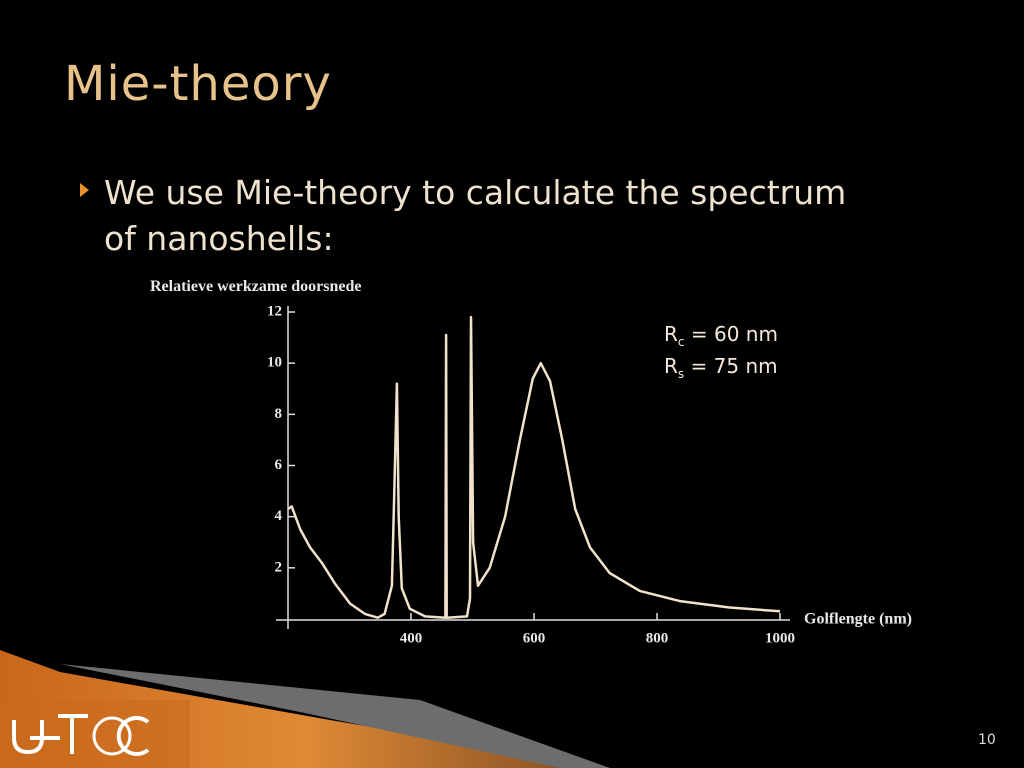 The height and width of the screenshot is (768, 1024). I want to click on annotation: Rs = 75 nm, so click(721, 367).